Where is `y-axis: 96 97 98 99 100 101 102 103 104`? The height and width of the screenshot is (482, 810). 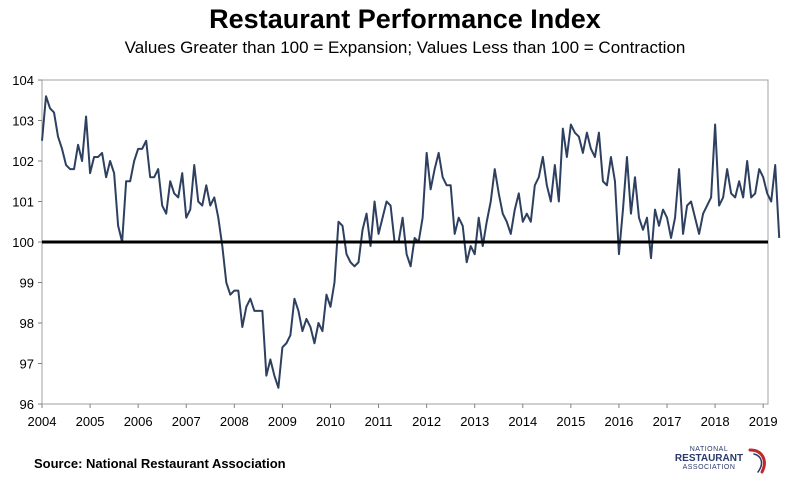
y-axis: 96 97 98 99 100 101 102 103 104 is located at coordinates (27, 242).